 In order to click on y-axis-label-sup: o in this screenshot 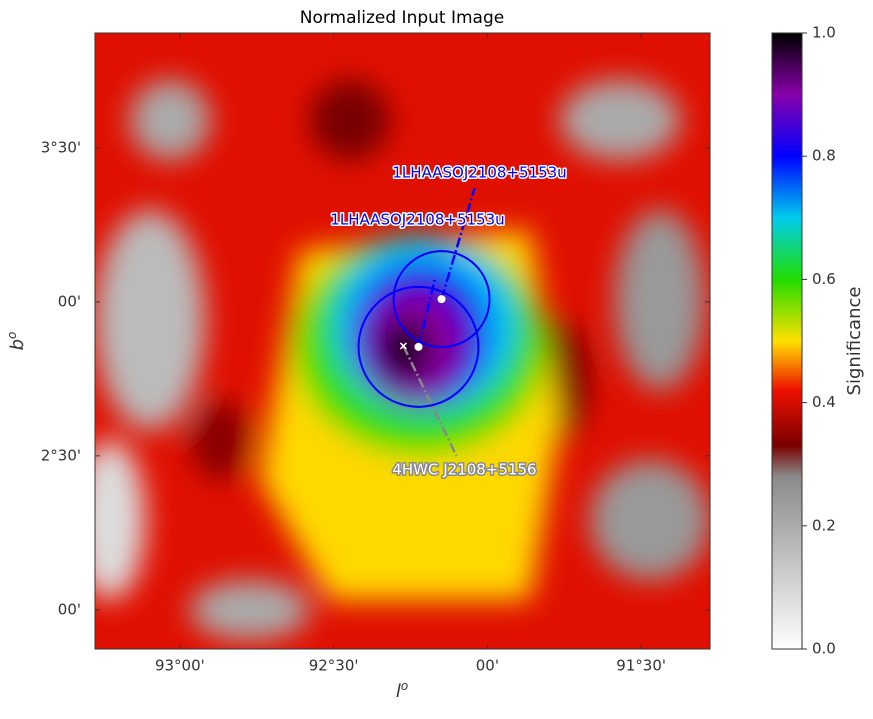, I will do `click(12, 335)`.